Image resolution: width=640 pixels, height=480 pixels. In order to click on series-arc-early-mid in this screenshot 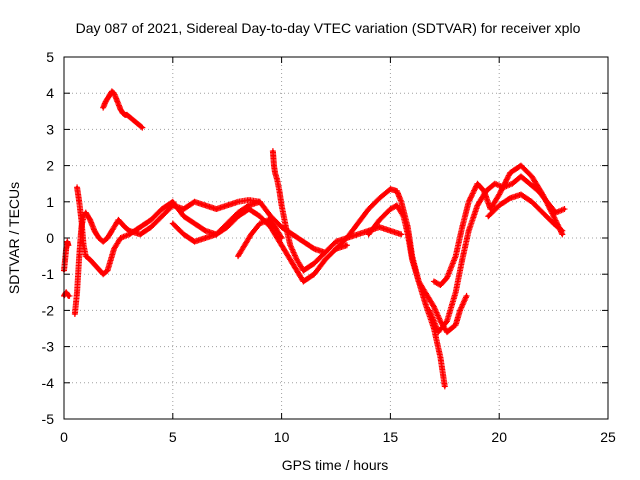, I will do `click(66, 256)`.